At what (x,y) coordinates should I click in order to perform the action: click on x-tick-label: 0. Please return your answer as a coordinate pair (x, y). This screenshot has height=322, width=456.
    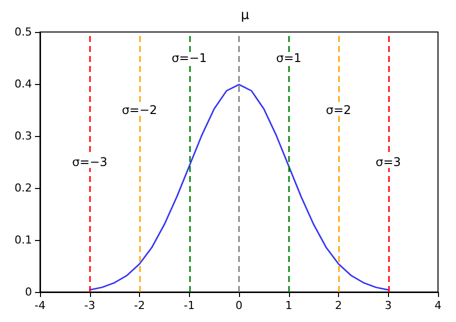
    Looking at the image, I should click on (239, 305).